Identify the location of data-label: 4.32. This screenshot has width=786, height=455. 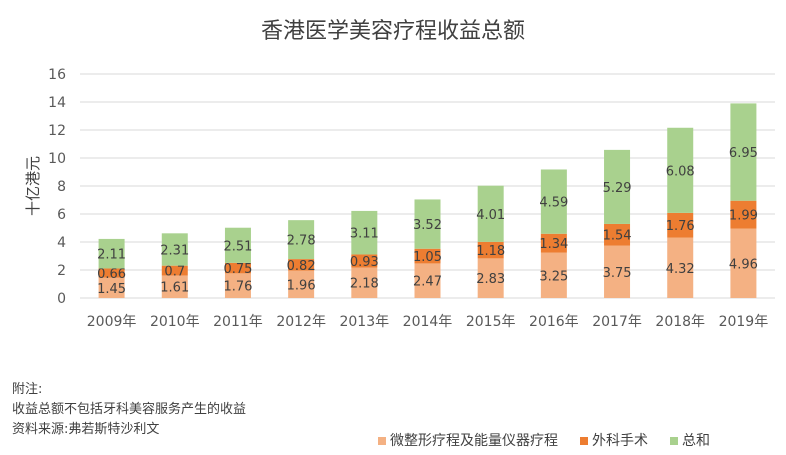
(680, 269).